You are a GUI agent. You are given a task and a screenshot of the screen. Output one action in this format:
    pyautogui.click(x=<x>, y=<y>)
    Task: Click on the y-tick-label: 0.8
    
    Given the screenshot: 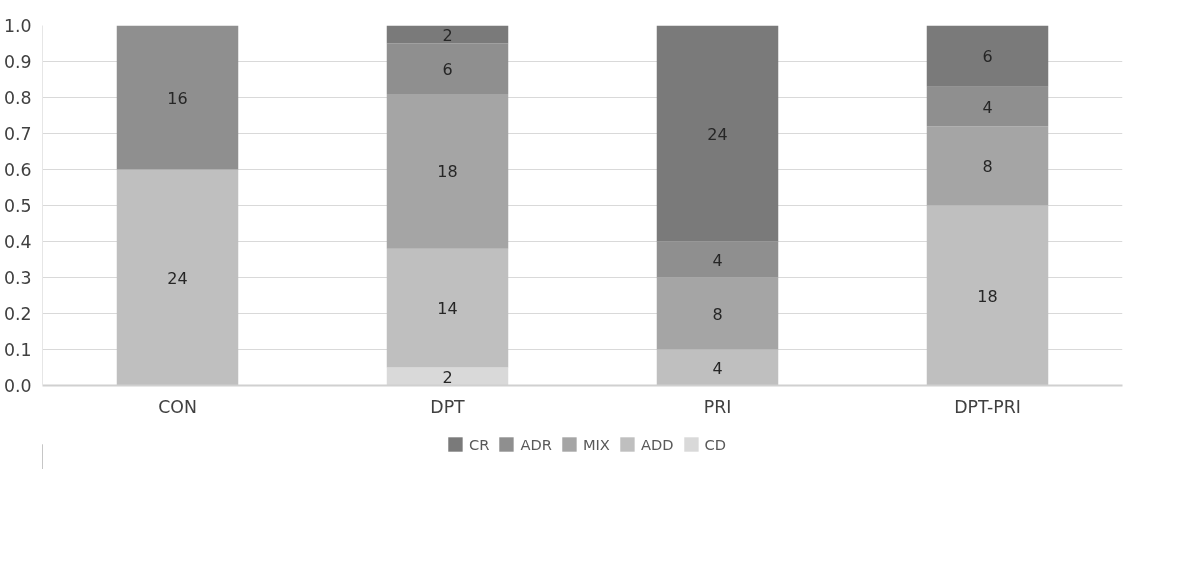 What is the action you would take?
    pyautogui.click(x=17, y=98)
    